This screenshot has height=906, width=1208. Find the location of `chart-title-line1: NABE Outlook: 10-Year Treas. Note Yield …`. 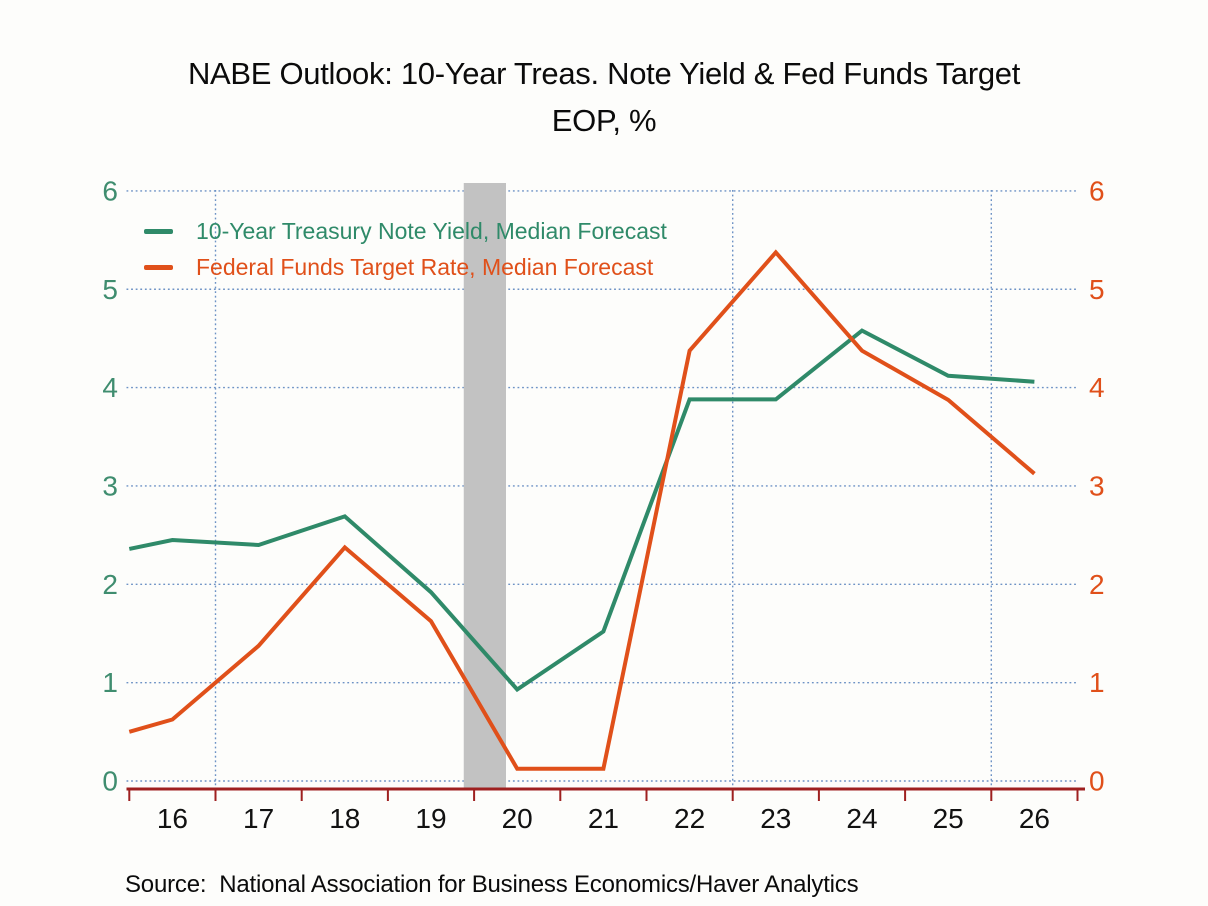

chart-title-line1: NABE Outlook: 10-Year Treas. Note Yield … is located at coordinates (604, 73).